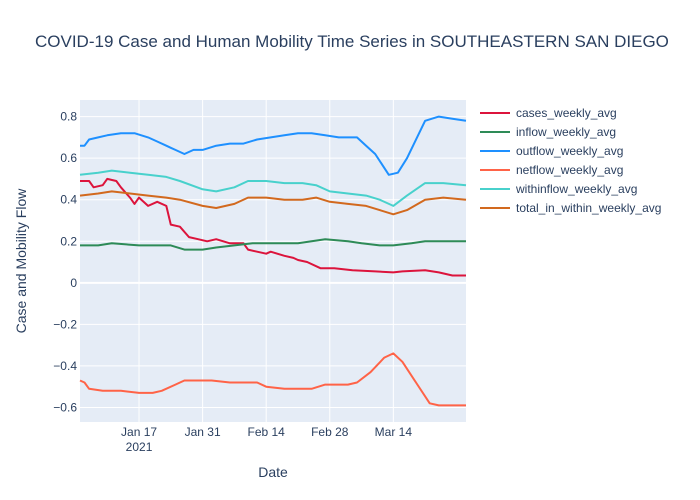 Image resolution: width=700 pixels, height=500 pixels. I want to click on legend-label: total_in_within_weekly_avg, so click(589, 207).